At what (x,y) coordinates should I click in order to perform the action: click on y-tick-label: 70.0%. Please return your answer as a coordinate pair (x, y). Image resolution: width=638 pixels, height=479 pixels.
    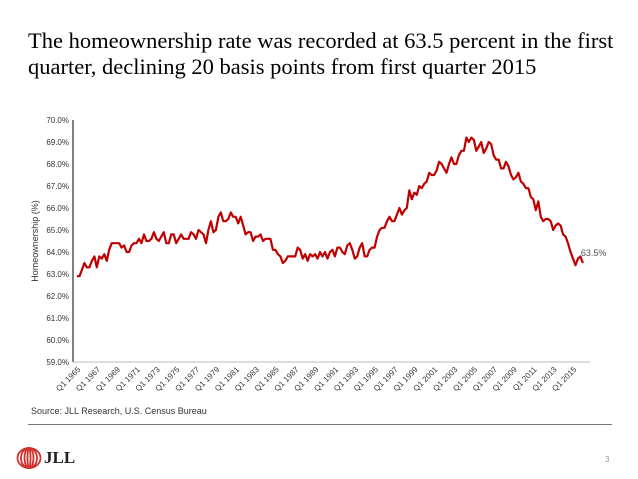
    Looking at the image, I should click on (57, 120).